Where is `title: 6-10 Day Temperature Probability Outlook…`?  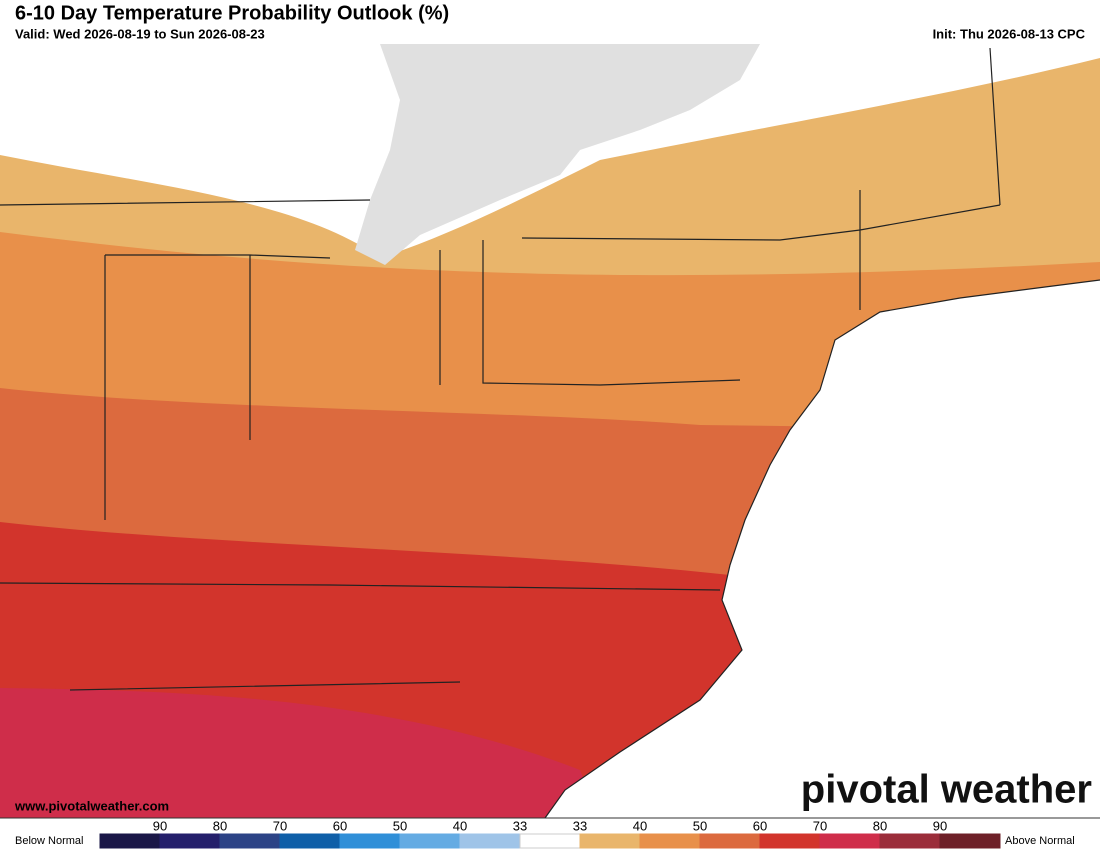 title: 6-10 Day Temperature Probability Outlook… is located at coordinates (232, 13).